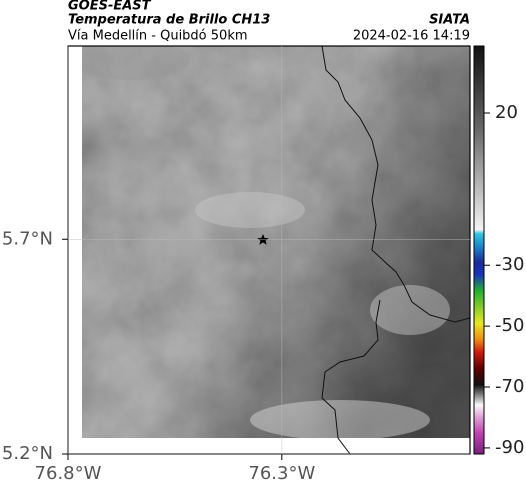  What do you see at coordinates (509, 386) in the screenshot?
I see `colorbar-tick-label: -70` at bounding box center [509, 386].